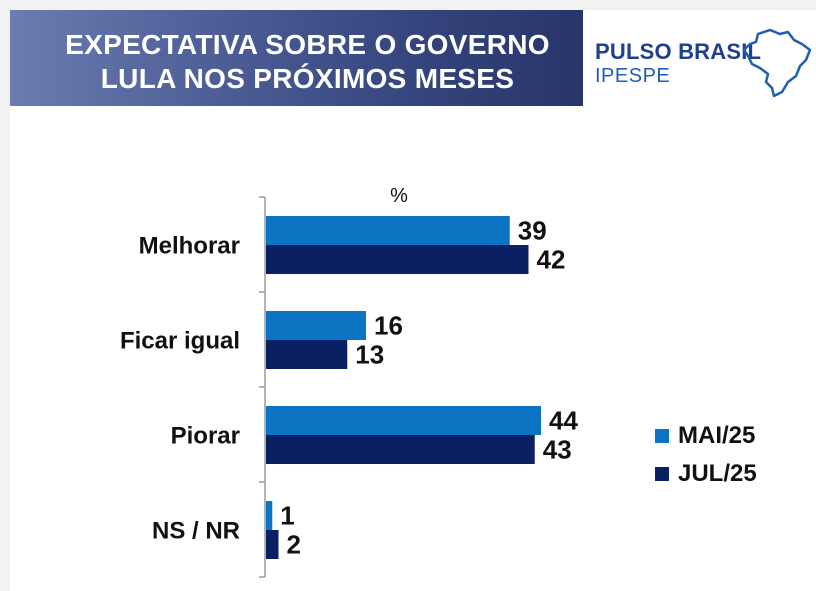 This screenshot has height=591, width=816. I want to click on legend-swatch-mai, so click(662, 436).